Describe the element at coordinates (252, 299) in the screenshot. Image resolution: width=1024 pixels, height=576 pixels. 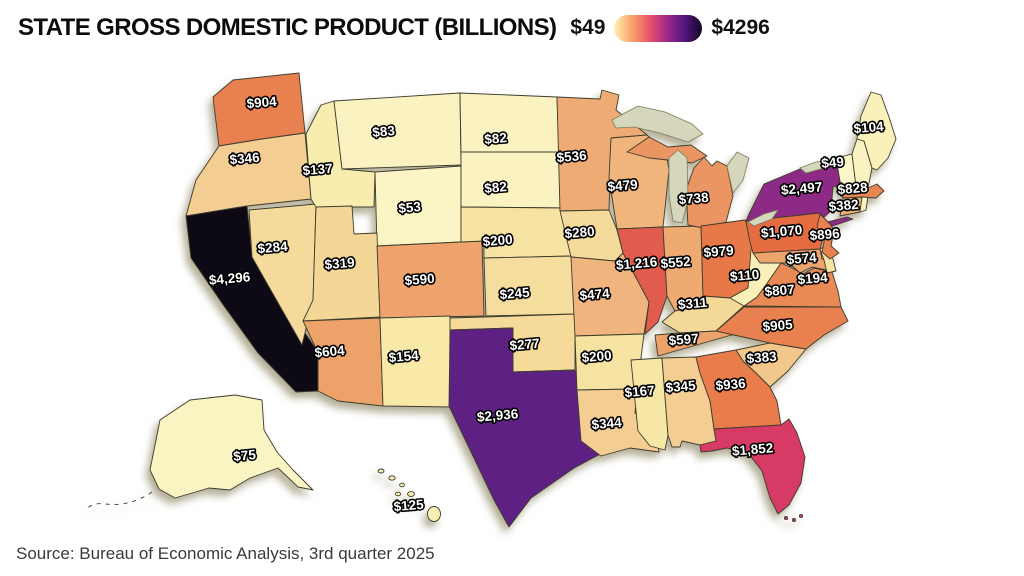
I see `state-ca` at that location.